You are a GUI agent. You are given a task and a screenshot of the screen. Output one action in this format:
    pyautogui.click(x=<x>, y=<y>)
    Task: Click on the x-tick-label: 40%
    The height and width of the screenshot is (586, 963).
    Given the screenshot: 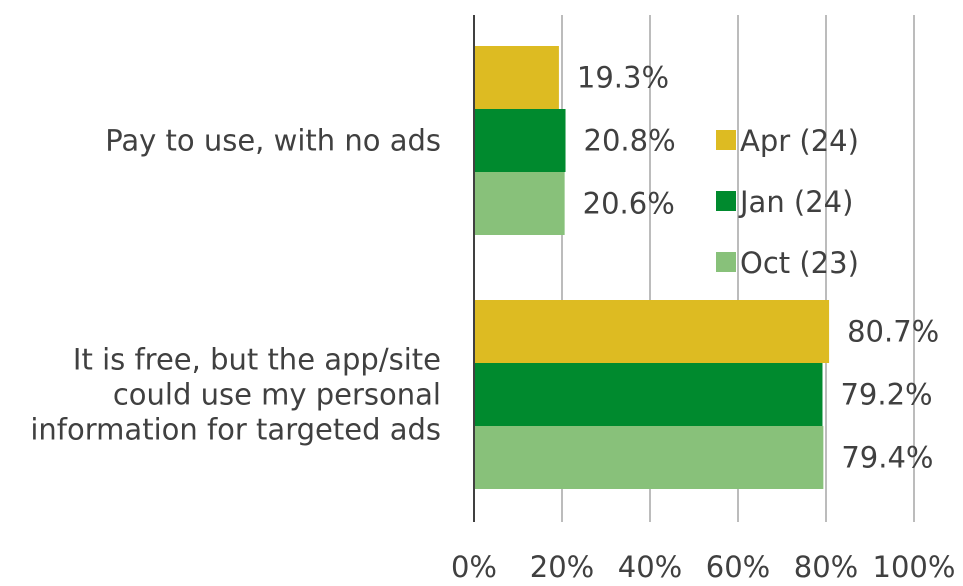 What is the action you would take?
    pyautogui.click(x=650, y=567)
    